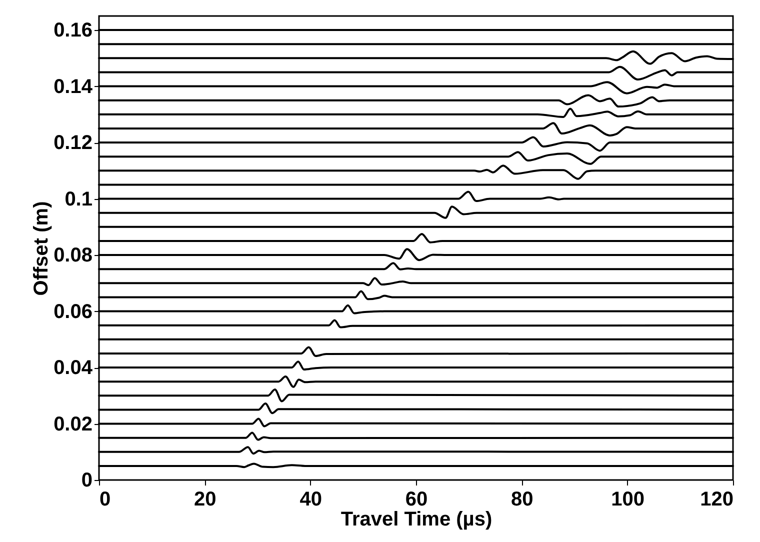 This screenshot has width=760, height=542. I want to click on y-tick-label: 0.12, so click(73, 143).